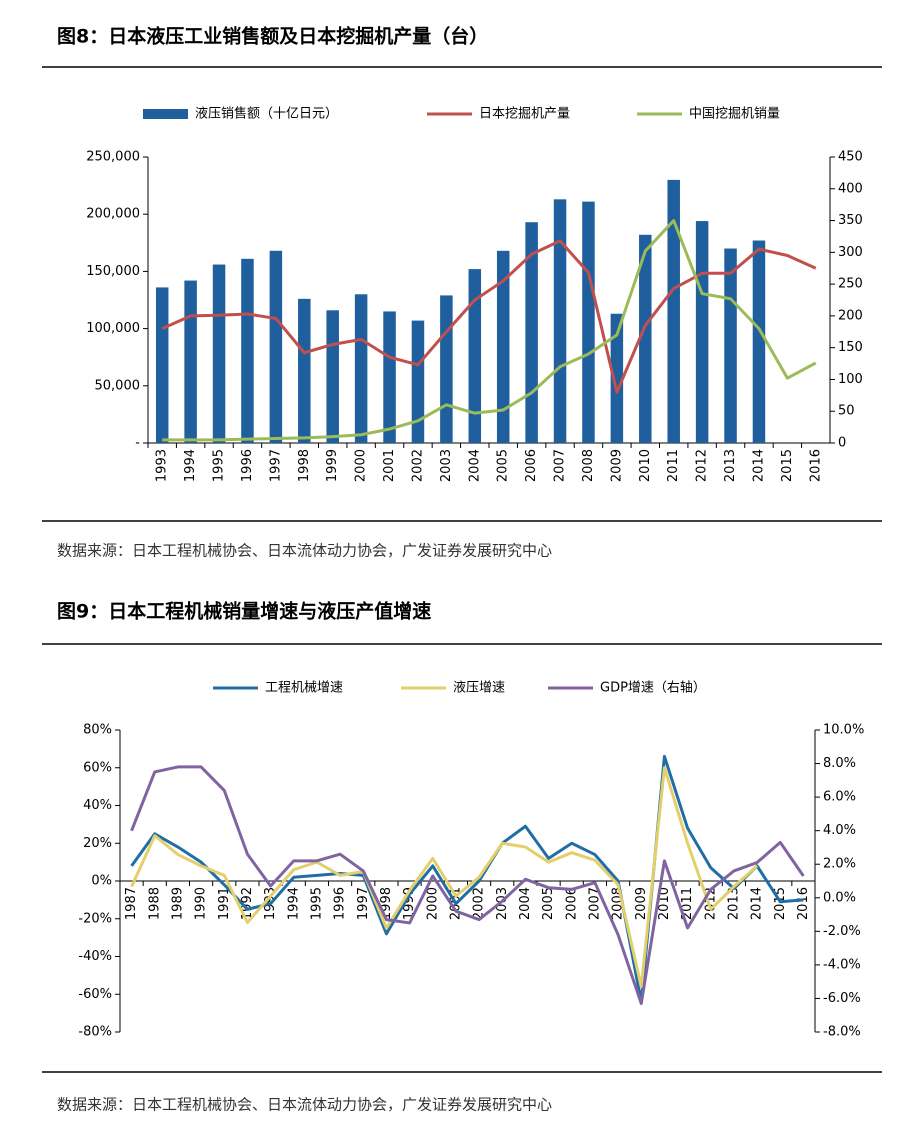 This screenshot has width=921, height=1127. I want to click on x-tick-label: 1996, so click(247, 465).